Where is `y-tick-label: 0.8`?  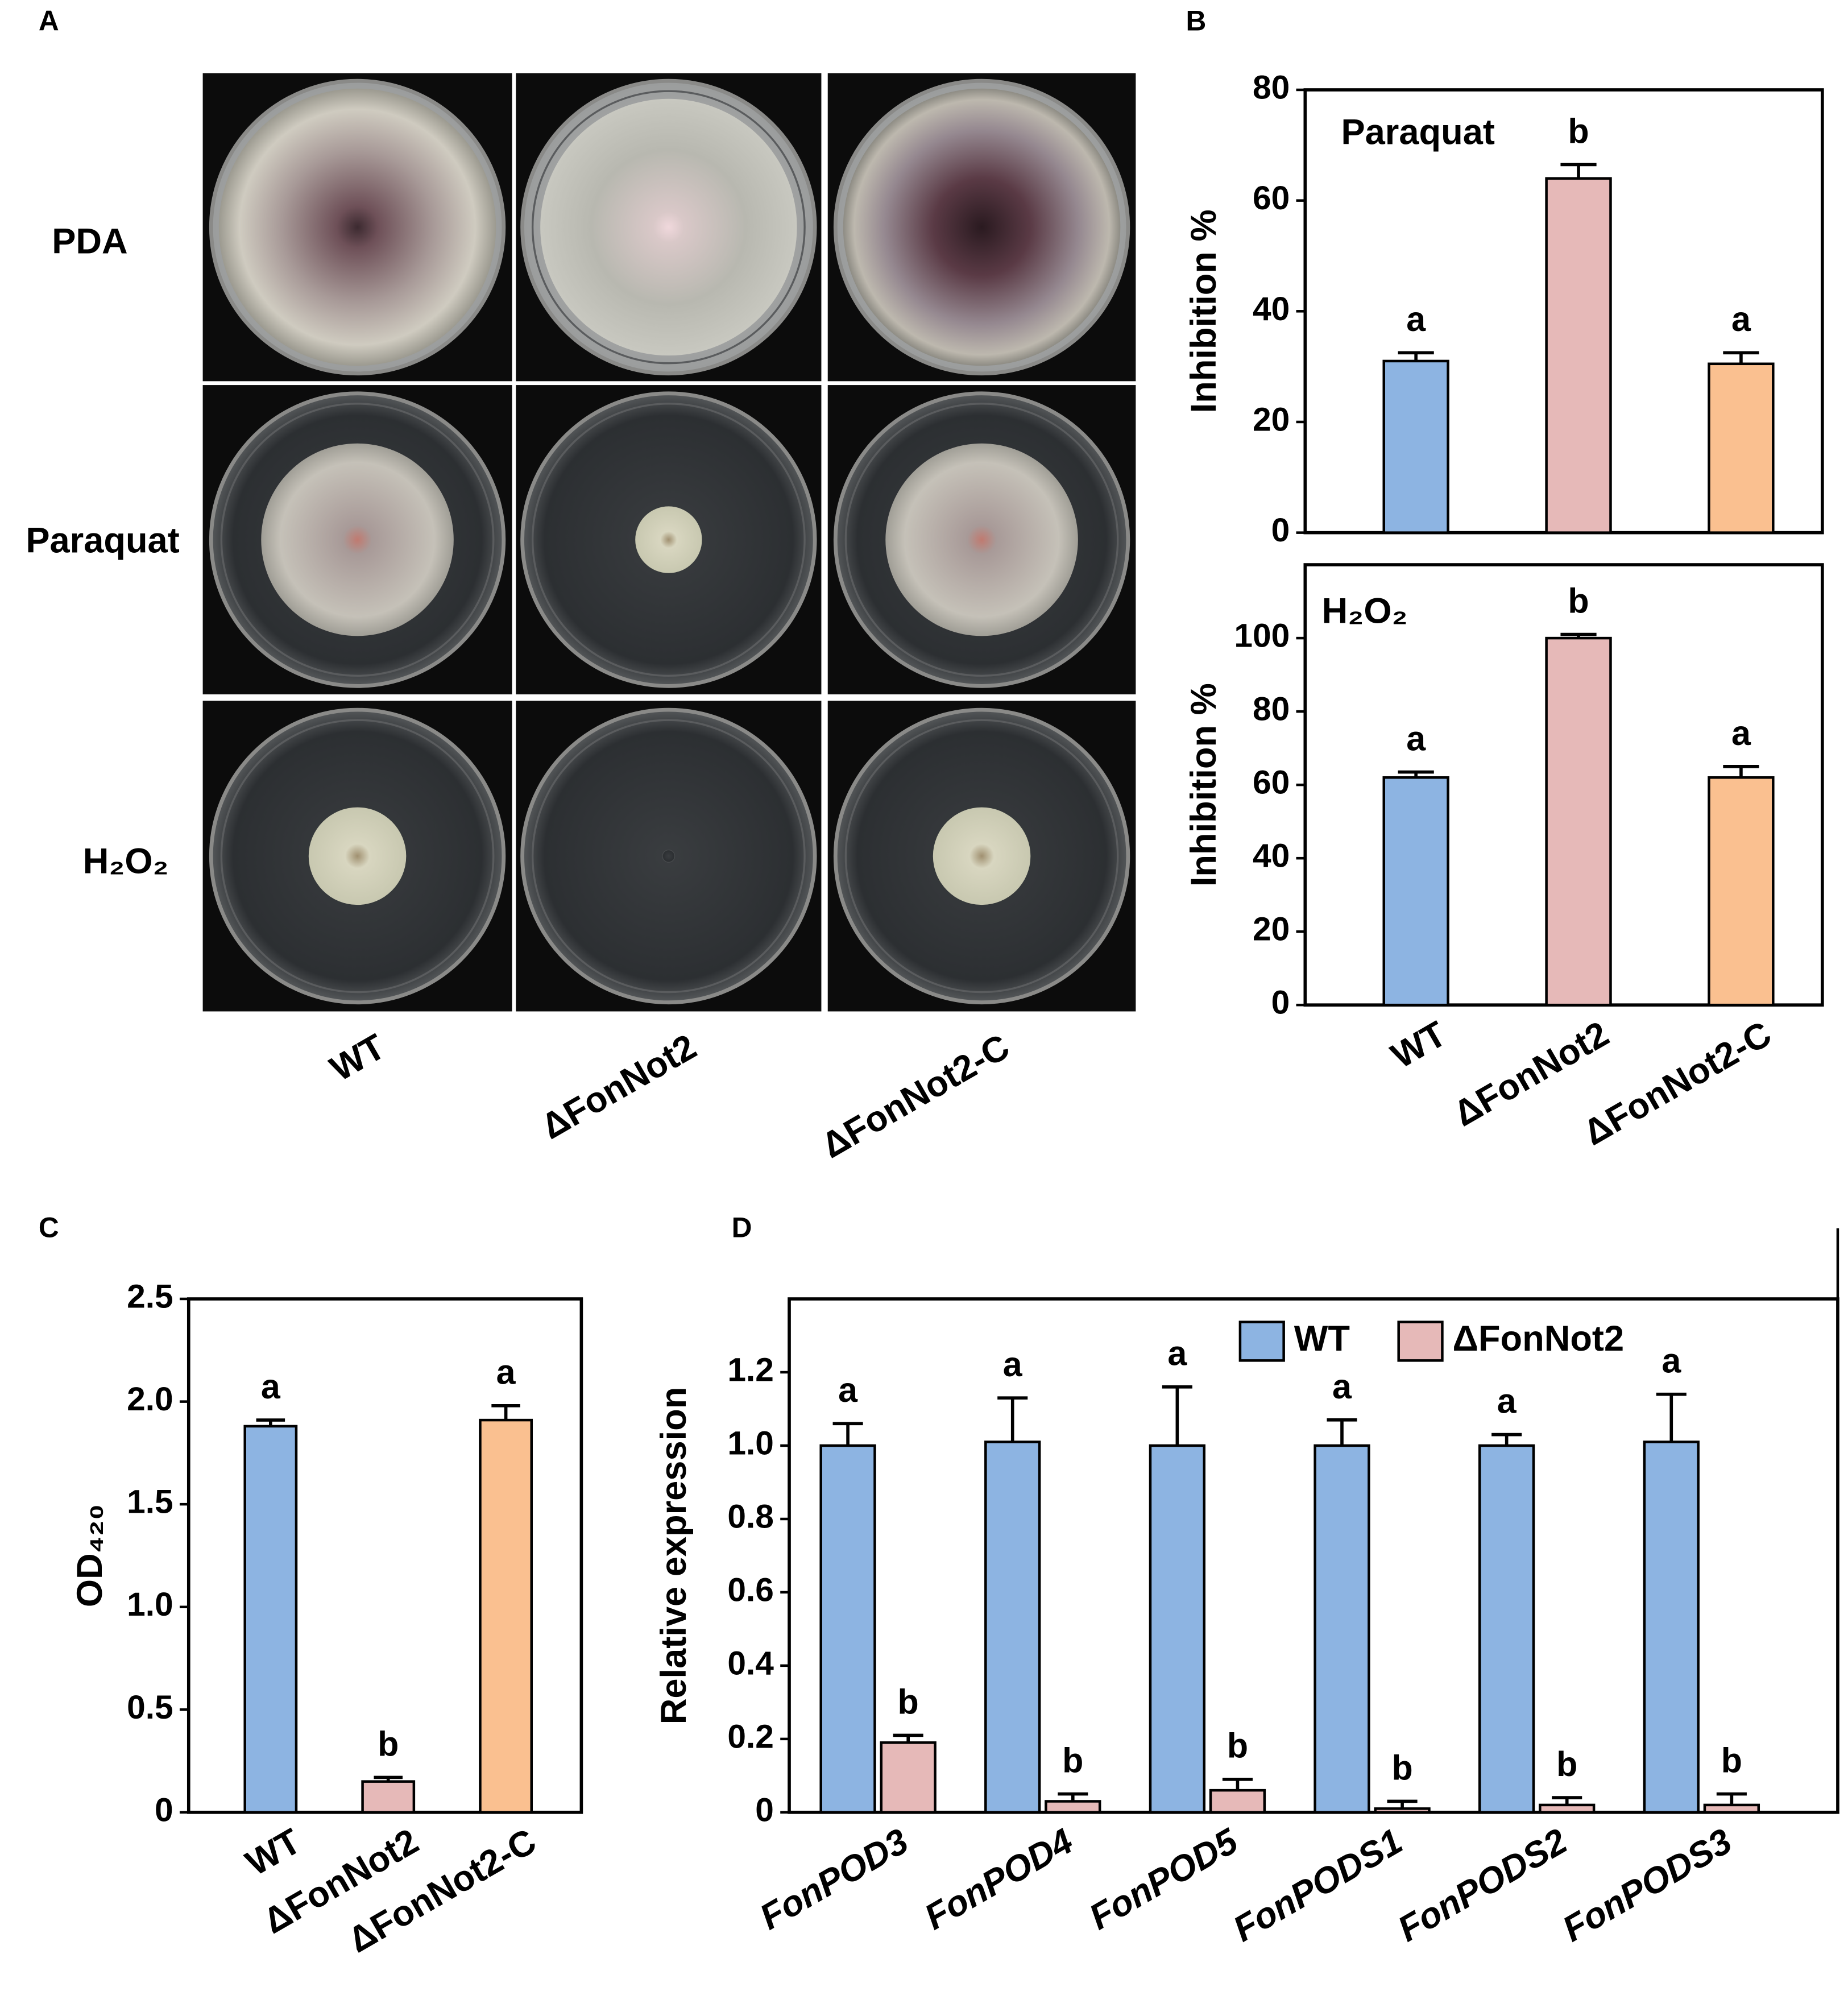
y-tick-label: 0.8 is located at coordinates (750, 1516).